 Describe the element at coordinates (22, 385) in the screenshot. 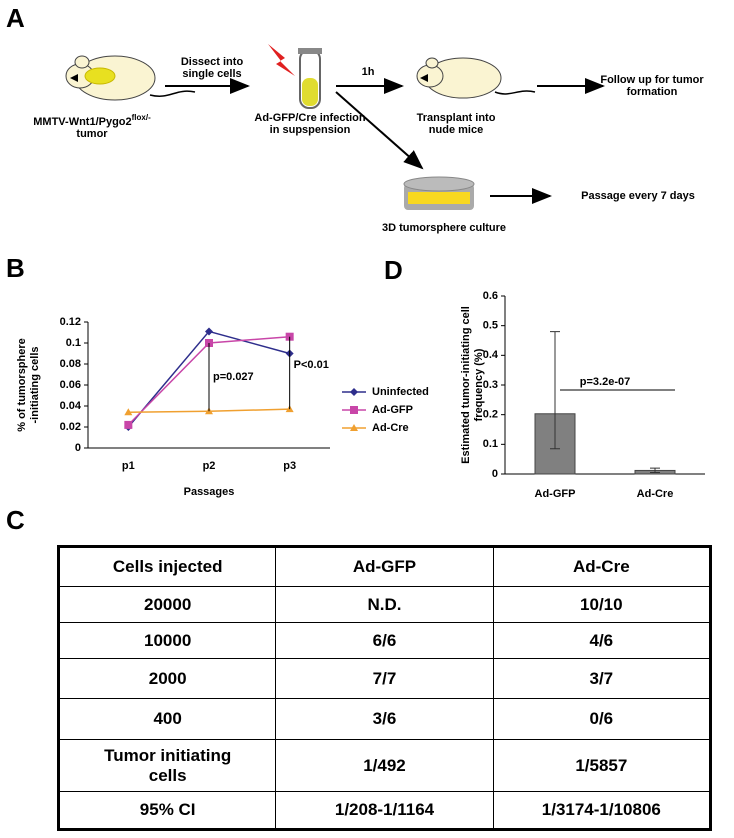

I see `y-axis-label: % of tumorsphere` at that location.